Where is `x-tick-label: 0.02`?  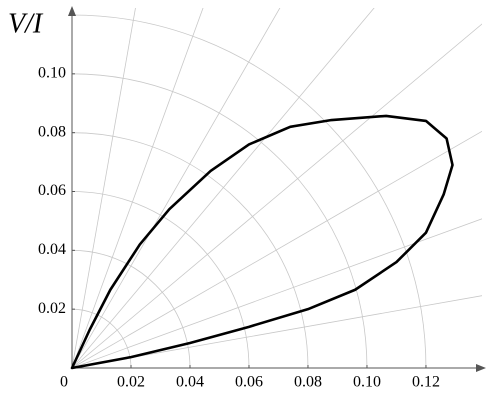
x-tick-label: 0.02 is located at coordinates (131, 382).